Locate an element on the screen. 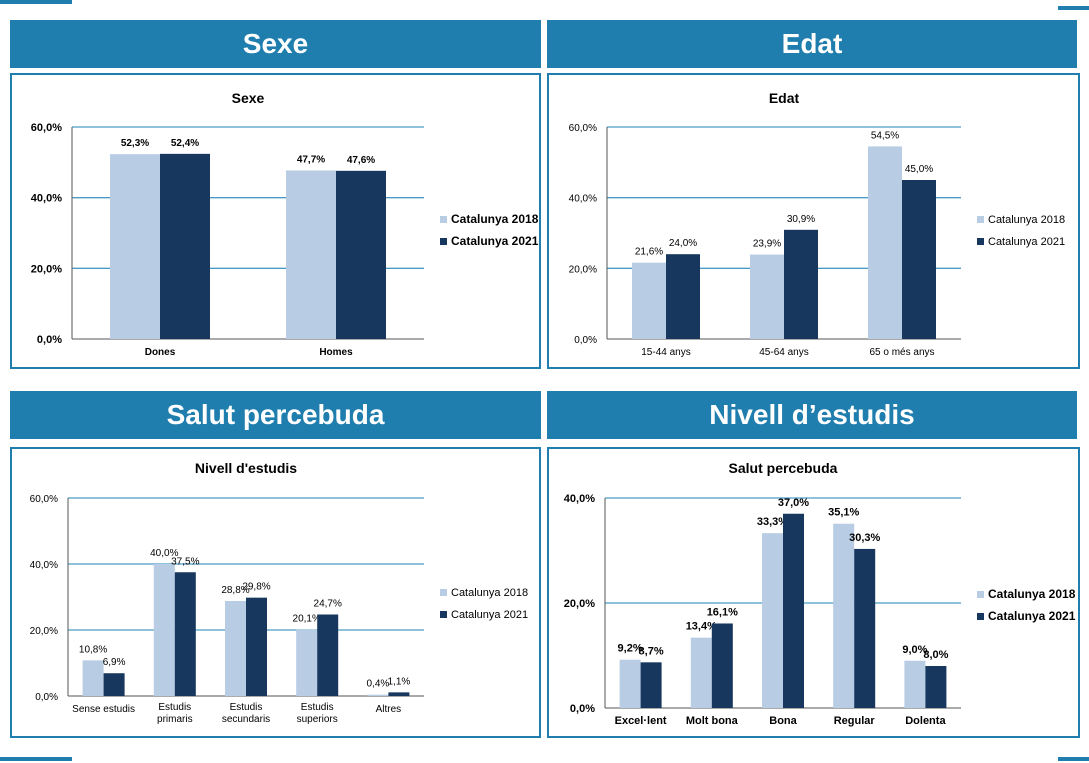 This screenshot has height=763, width=1089. x-tick-label: Regular is located at coordinates (855, 721).